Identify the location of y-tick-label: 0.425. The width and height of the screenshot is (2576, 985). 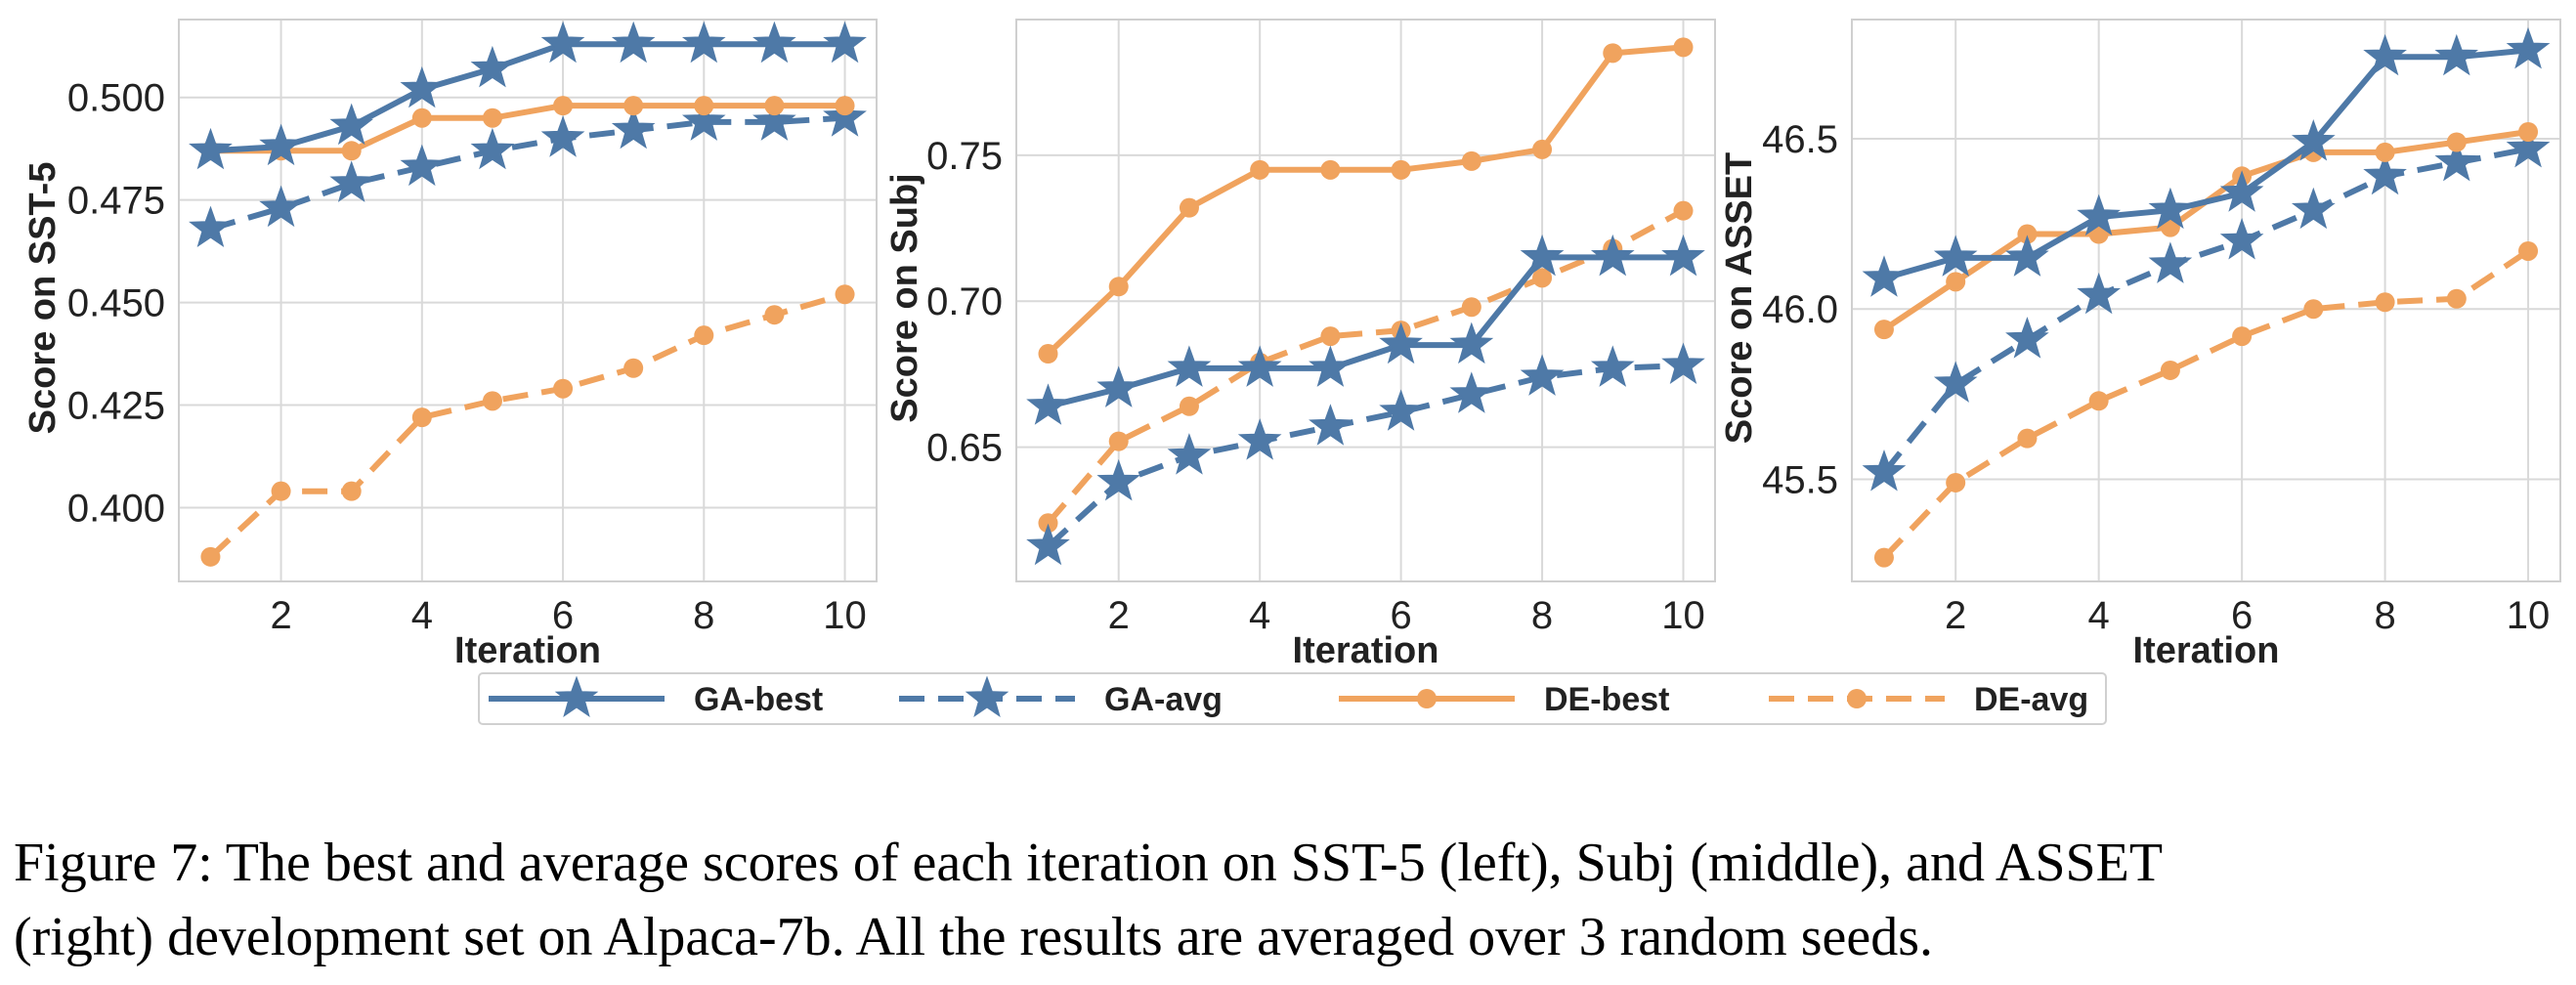
(116, 406).